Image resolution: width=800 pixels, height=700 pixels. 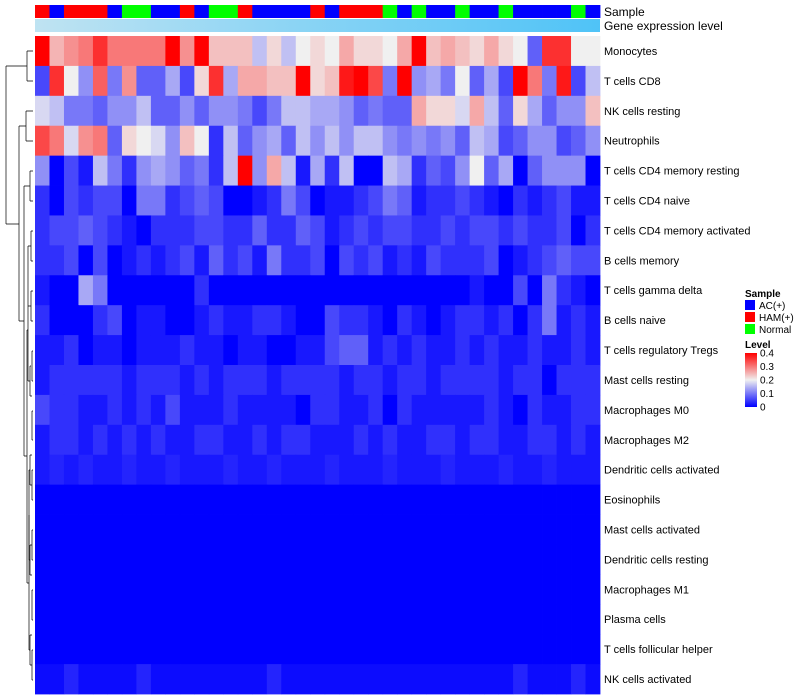 What do you see at coordinates (653, 291) in the screenshot?
I see `row-label: T cells gamma delta` at bounding box center [653, 291].